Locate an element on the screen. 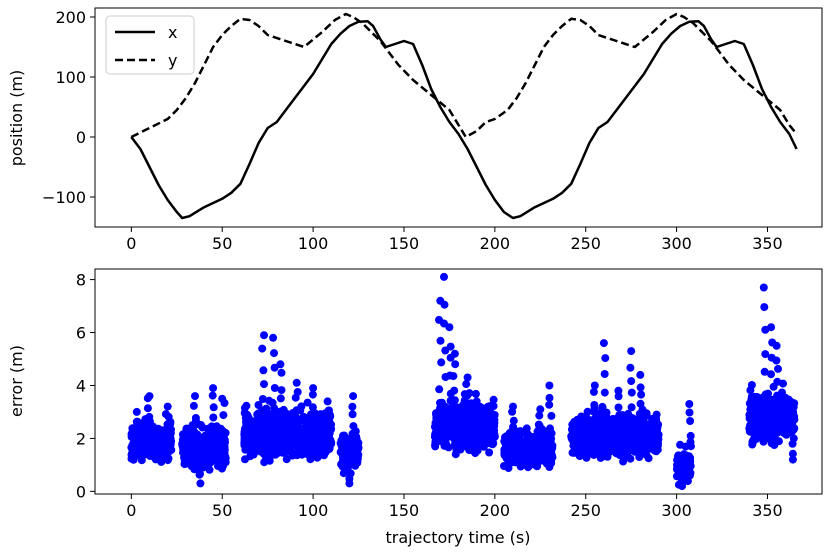 The height and width of the screenshot is (554, 830). error-x-tick-label: 200 is located at coordinates (495, 510).